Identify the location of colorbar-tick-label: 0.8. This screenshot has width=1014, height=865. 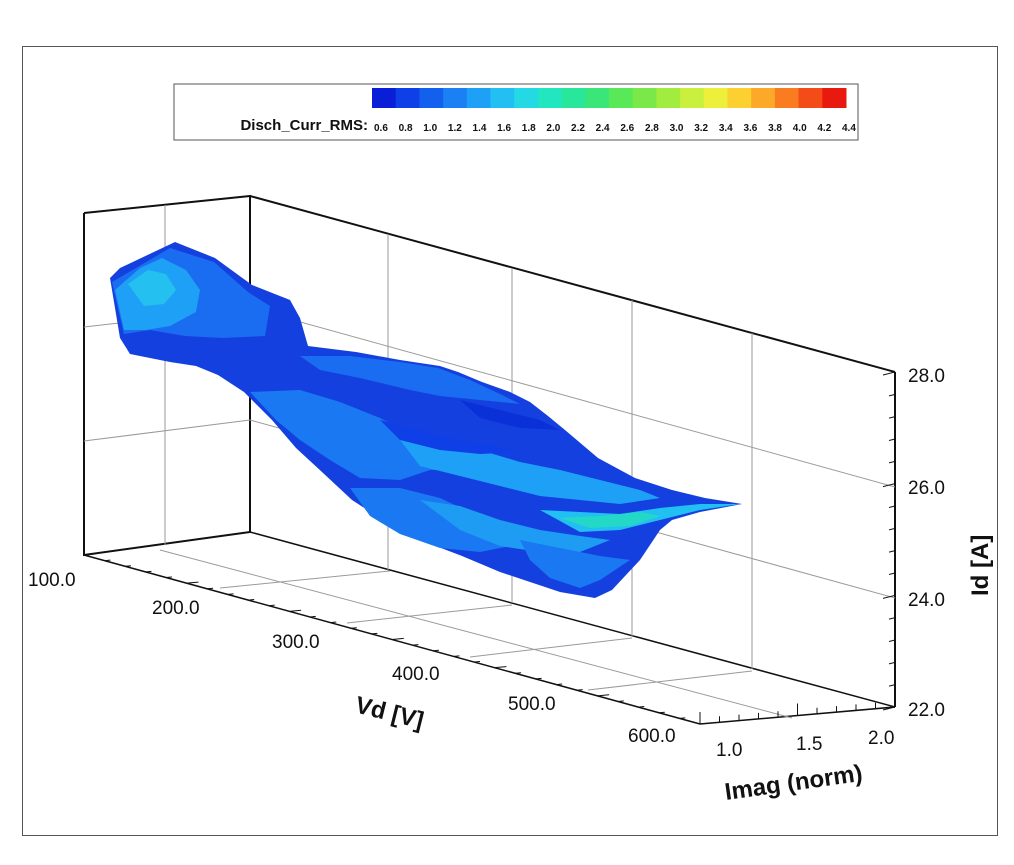
(406, 128).